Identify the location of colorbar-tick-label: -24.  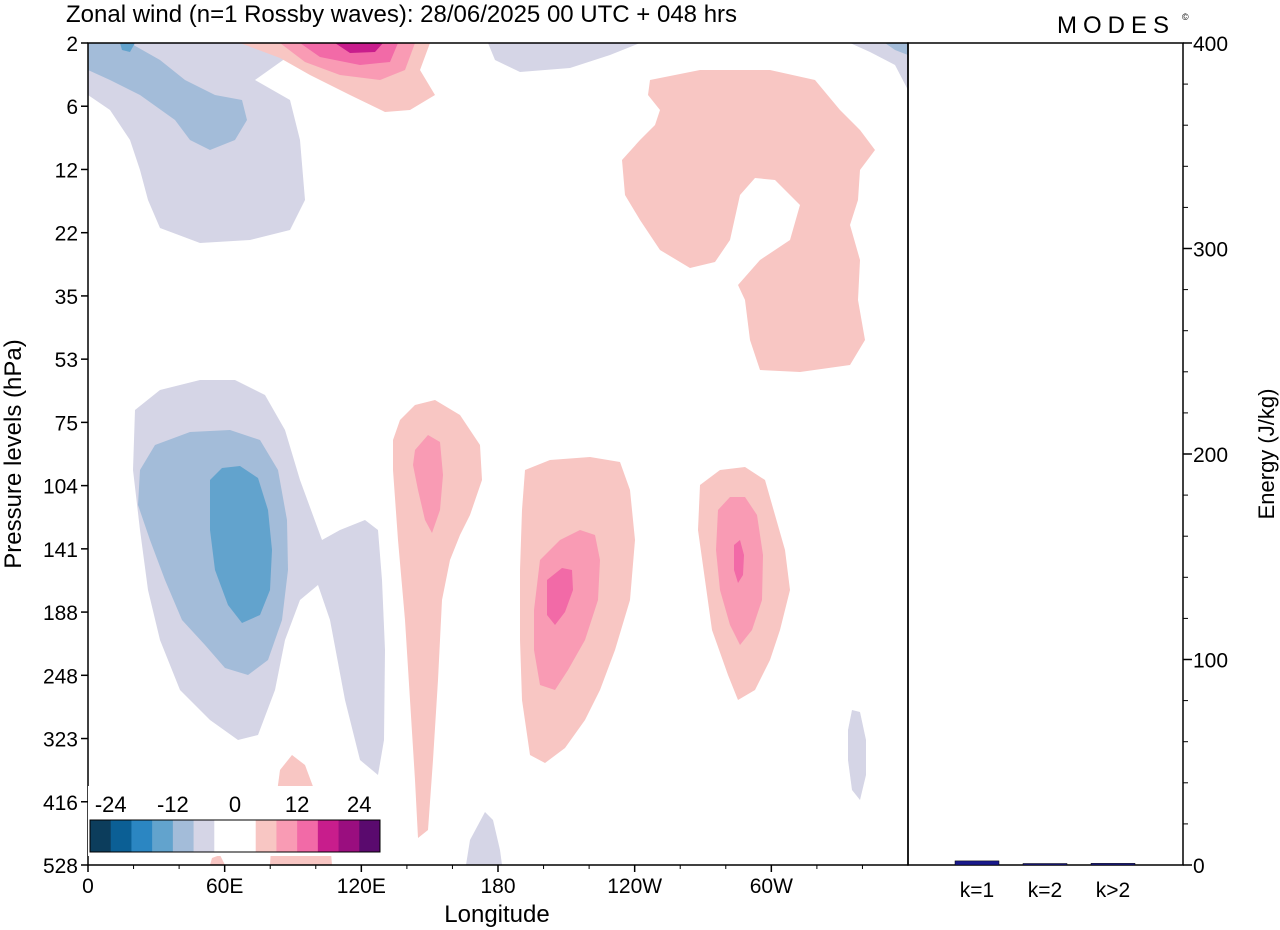
(111, 804).